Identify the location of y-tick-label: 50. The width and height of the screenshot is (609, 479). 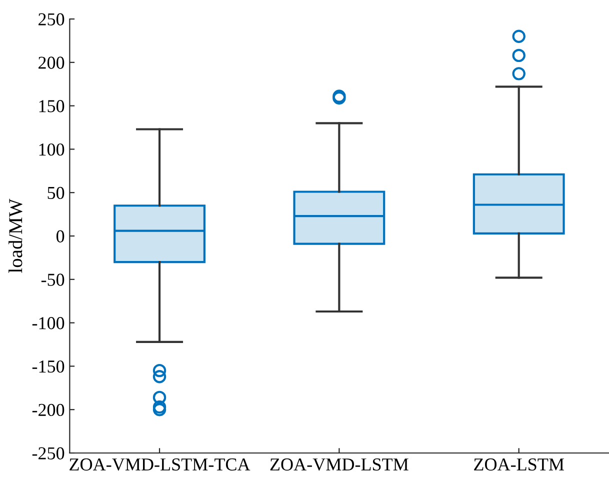
(56, 193).